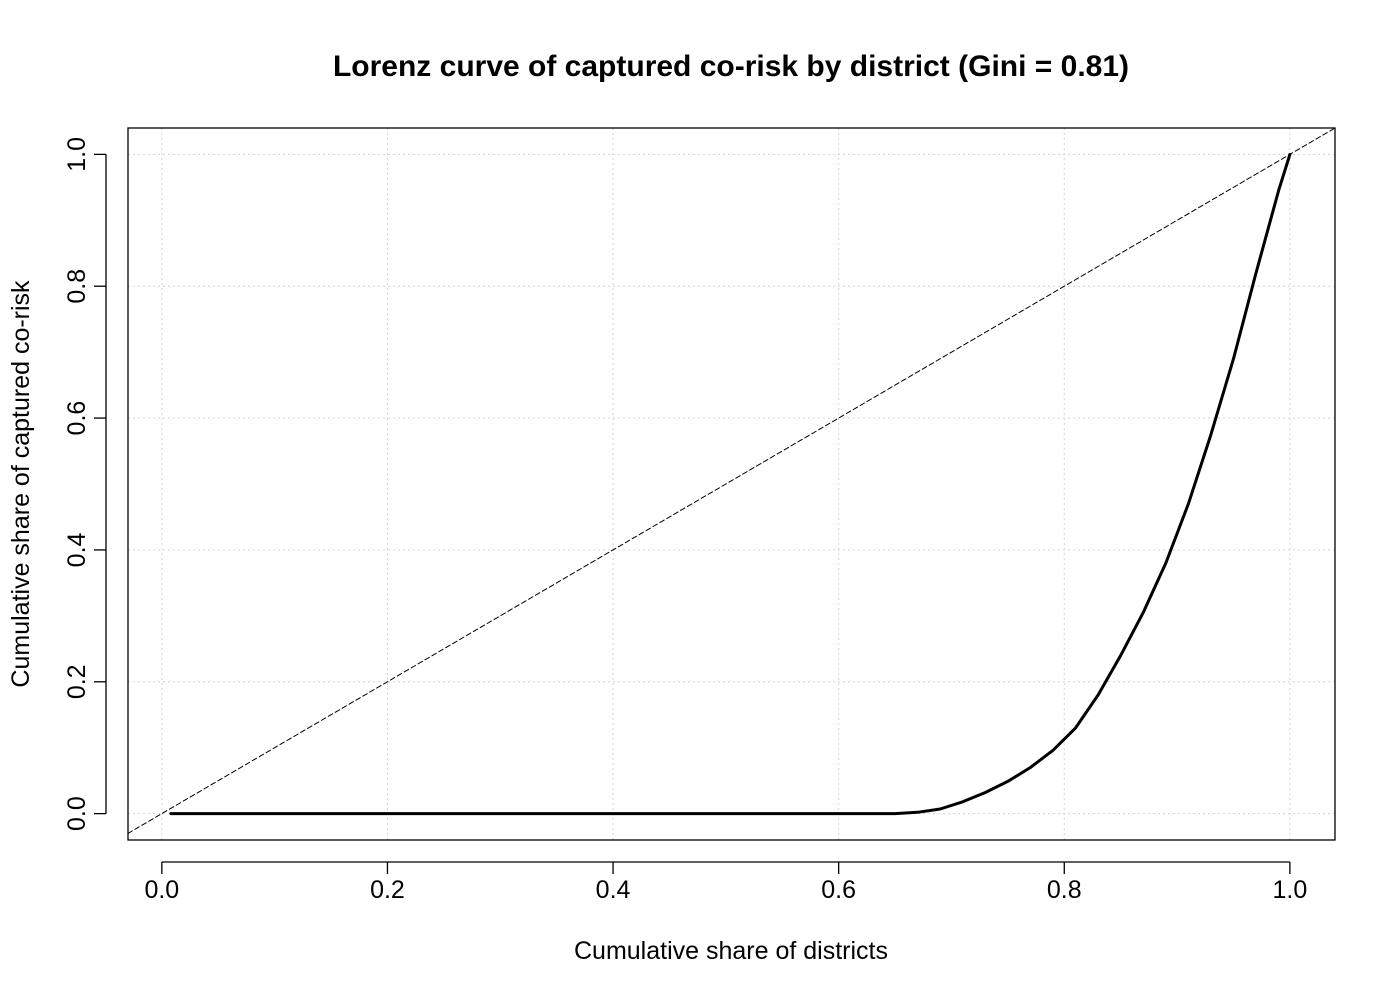 Image resolution: width=1400 pixels, height=1000 pixels. Describe the element at coordinates (387, 890) in the screenshot. I see `x-tick-label: 0.2` at that location.